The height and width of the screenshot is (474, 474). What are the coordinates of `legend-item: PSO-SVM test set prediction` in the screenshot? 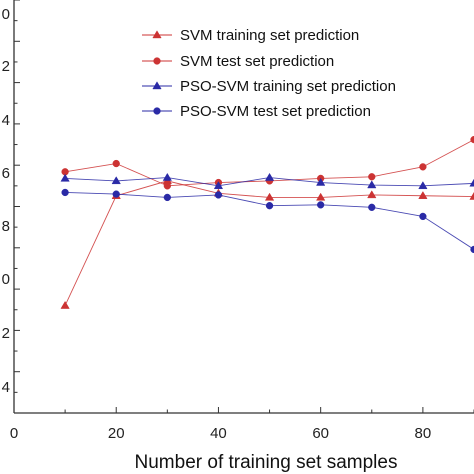 It's located at (256, 111).